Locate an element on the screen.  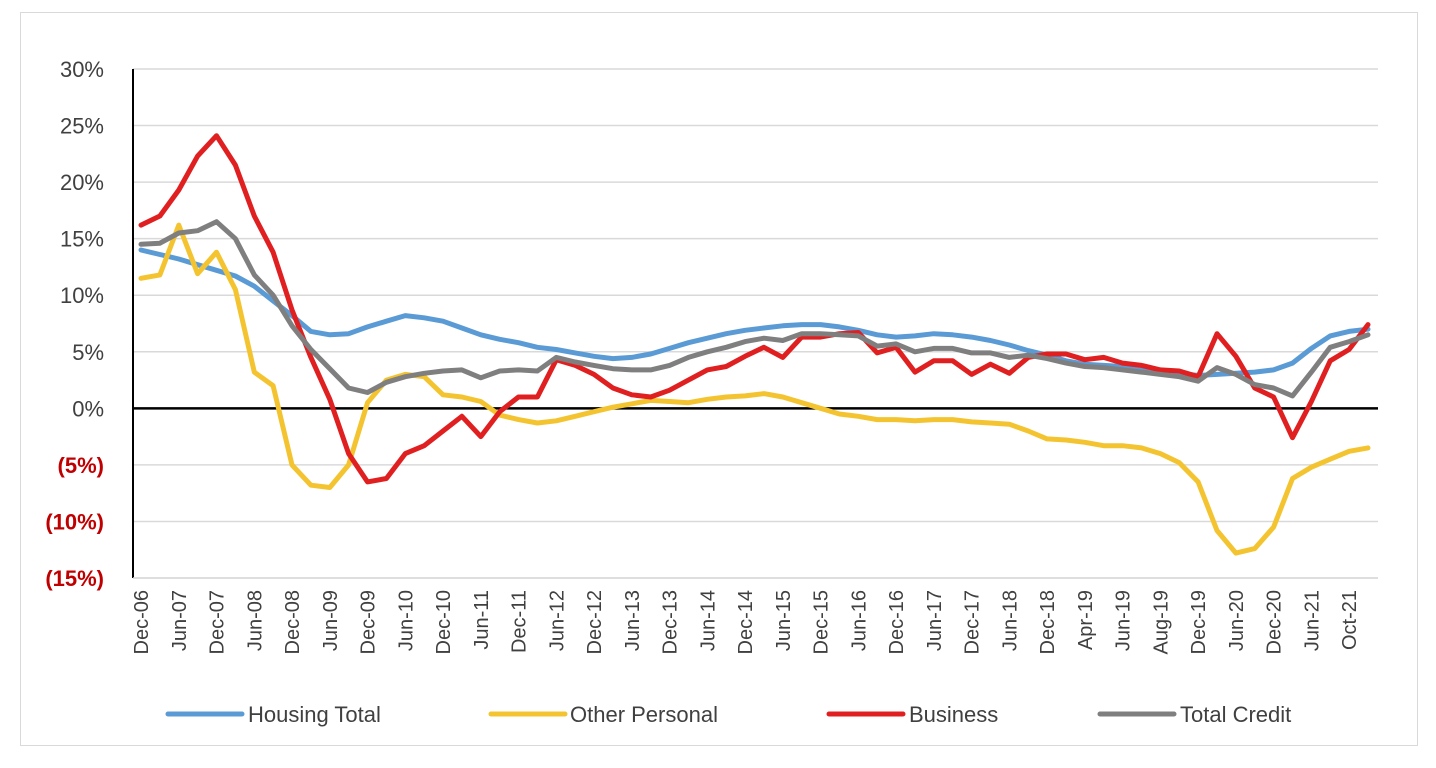
x-tick-label: Dec-10 is located at coordinates (444, 622).